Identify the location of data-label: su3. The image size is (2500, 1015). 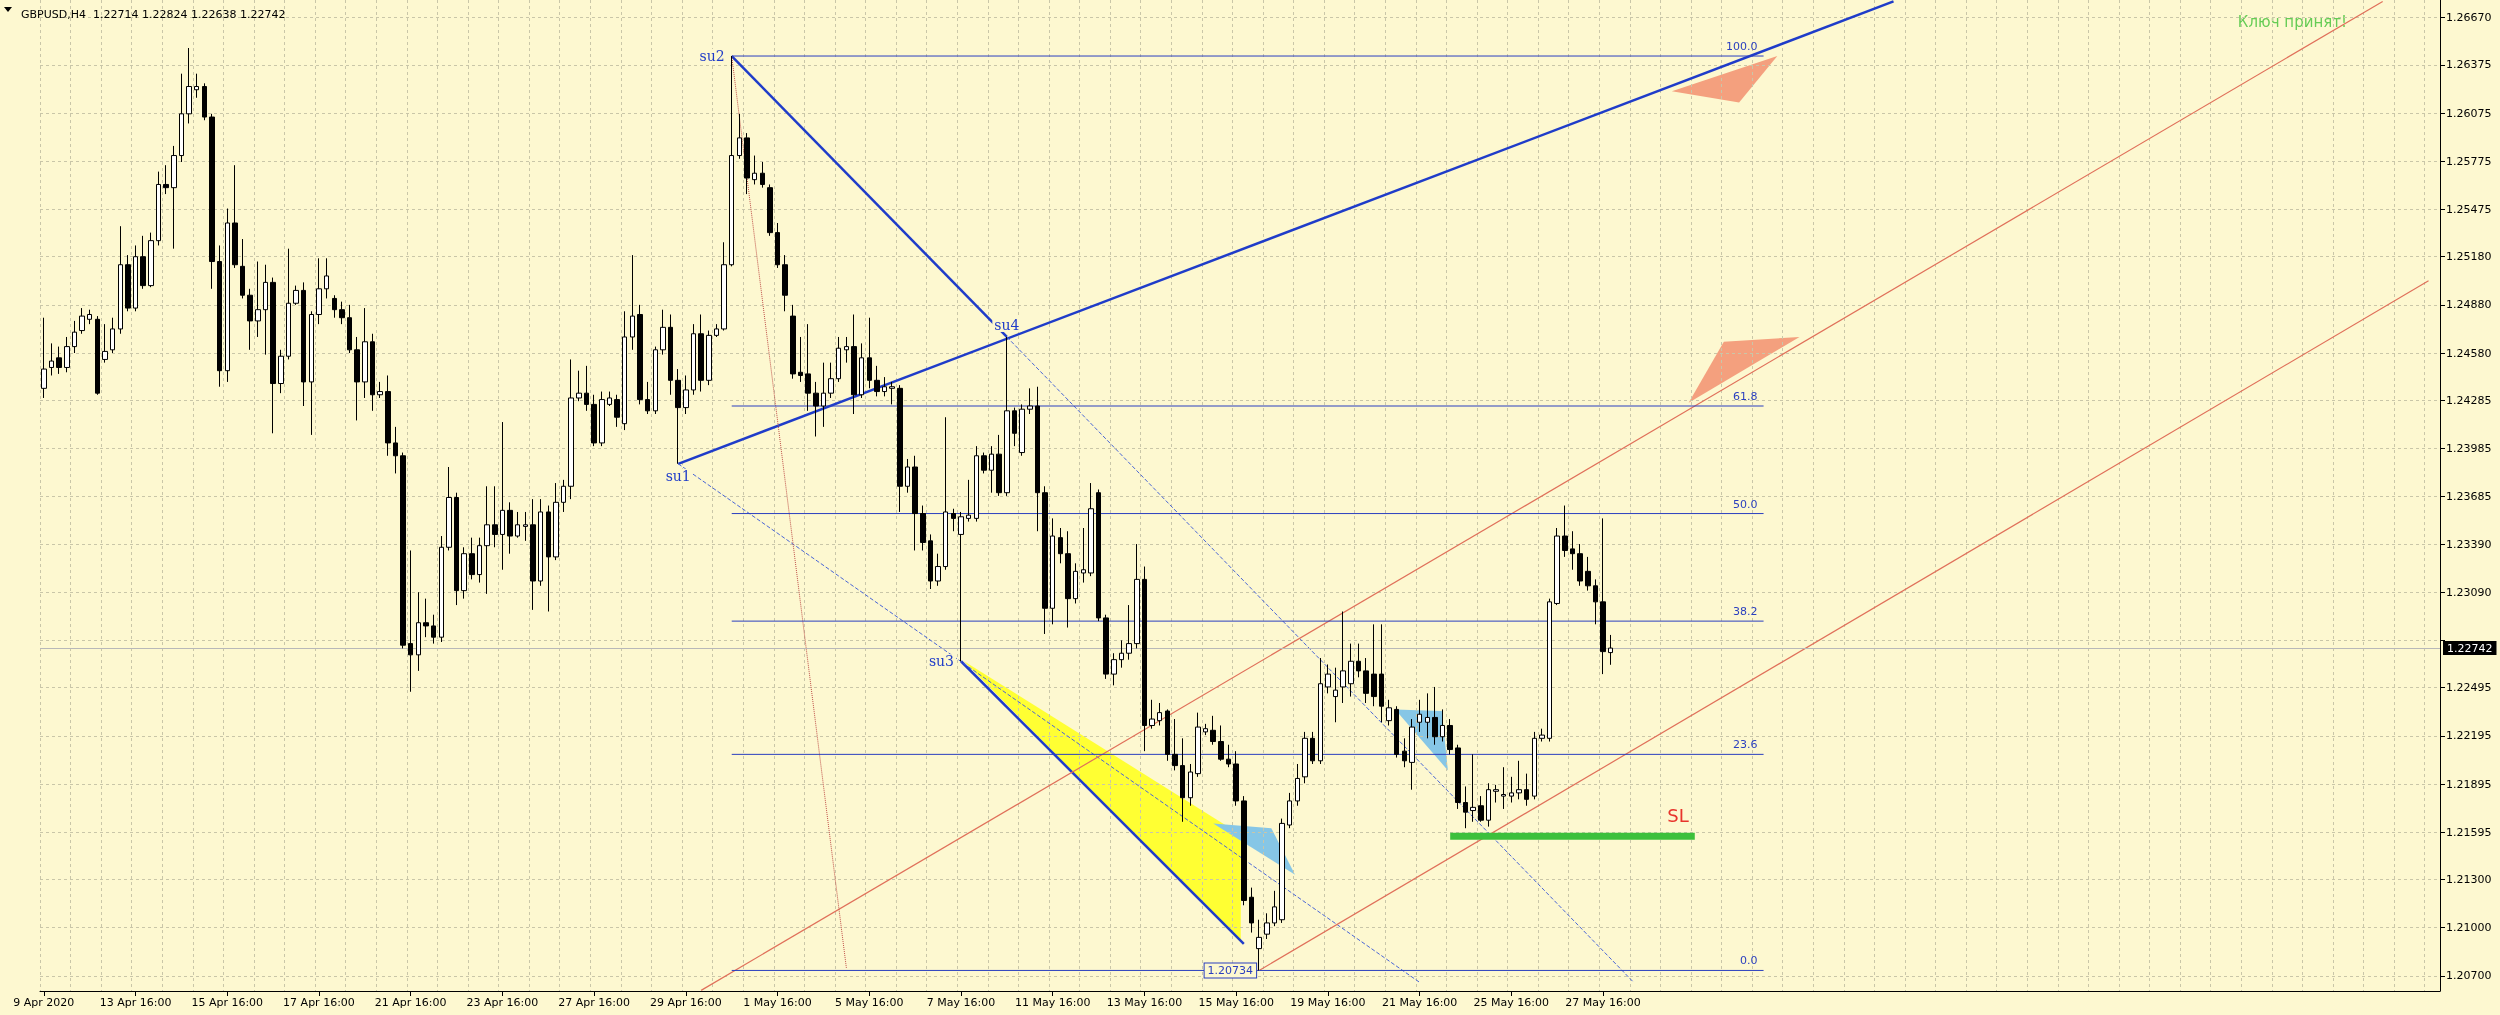
(941, 661).